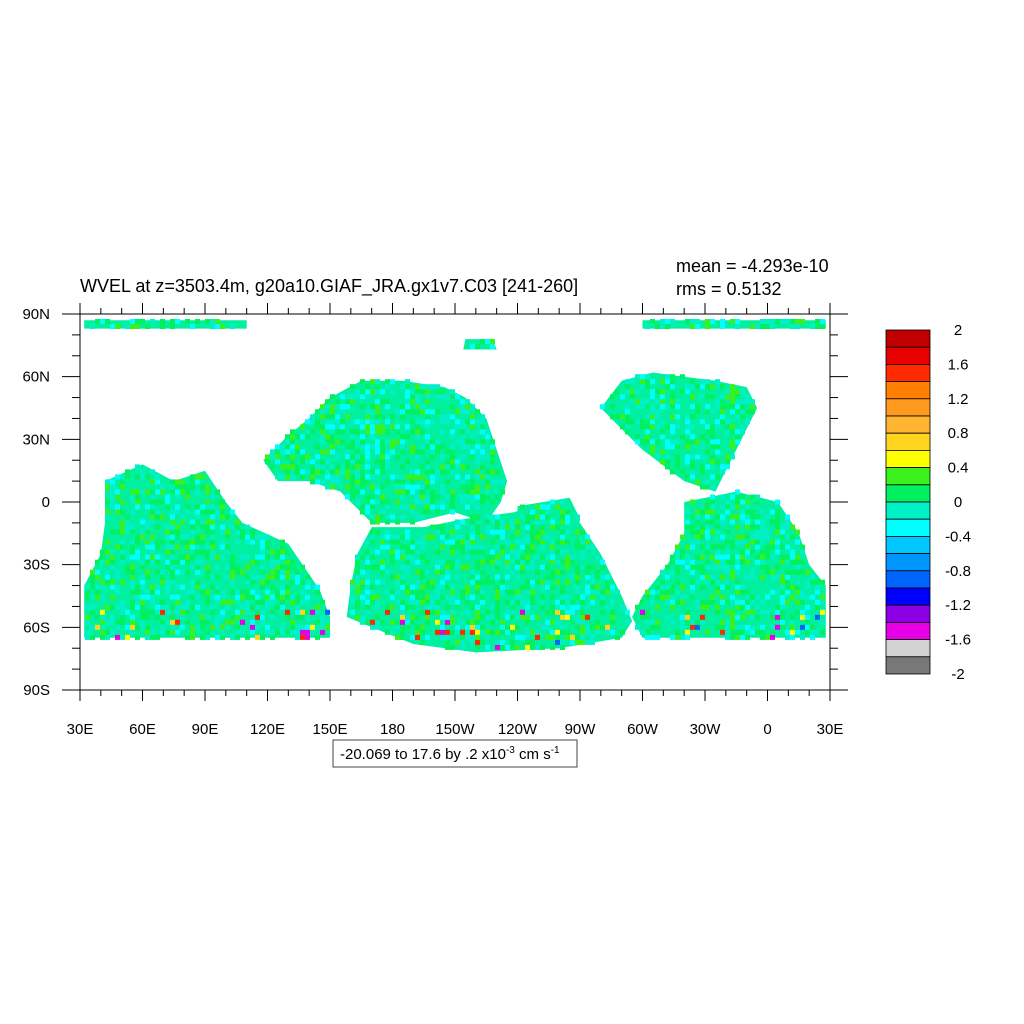 The height and width of the screenshot is (1024, 1024). What do you see at coordinates (36, 690) in the screenshot?
I see `lat-tick-label: 90S` at bounding box center [36, 690].